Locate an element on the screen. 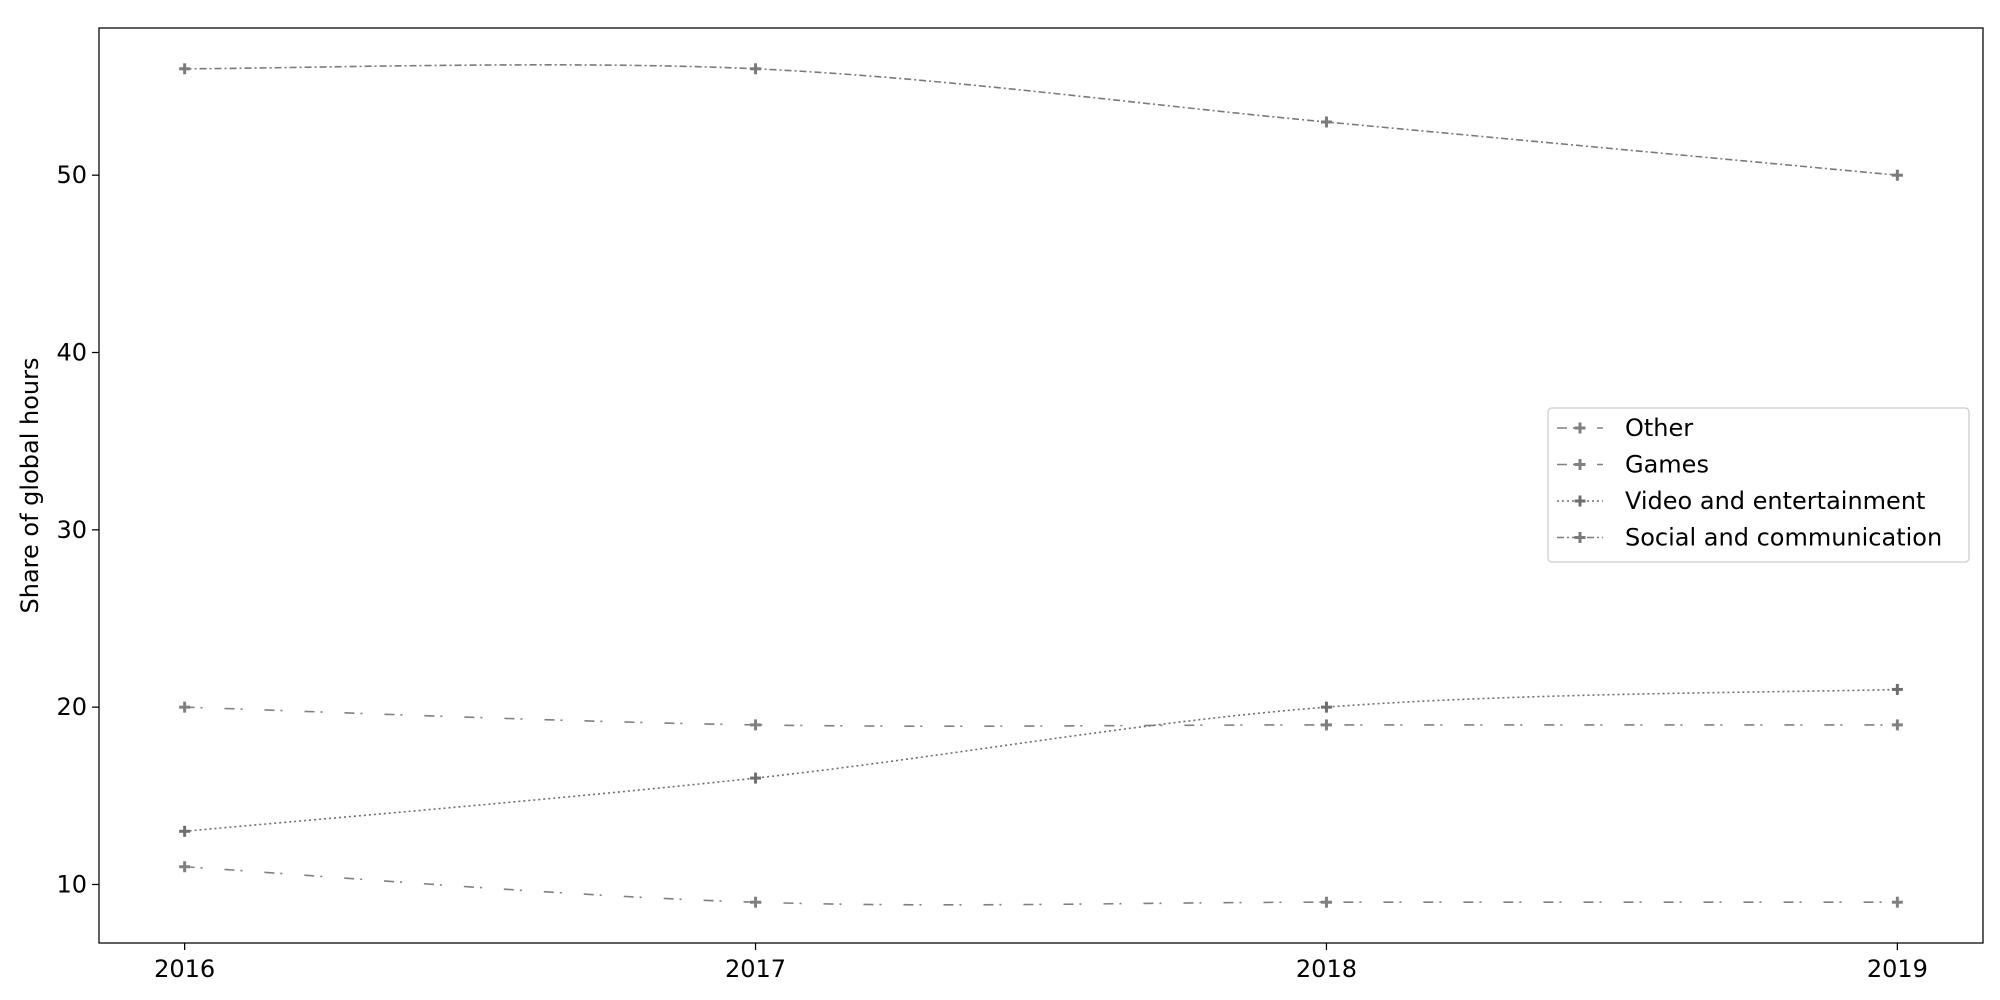  series-video-and-entertainment is located at coordinates (1041, 760).